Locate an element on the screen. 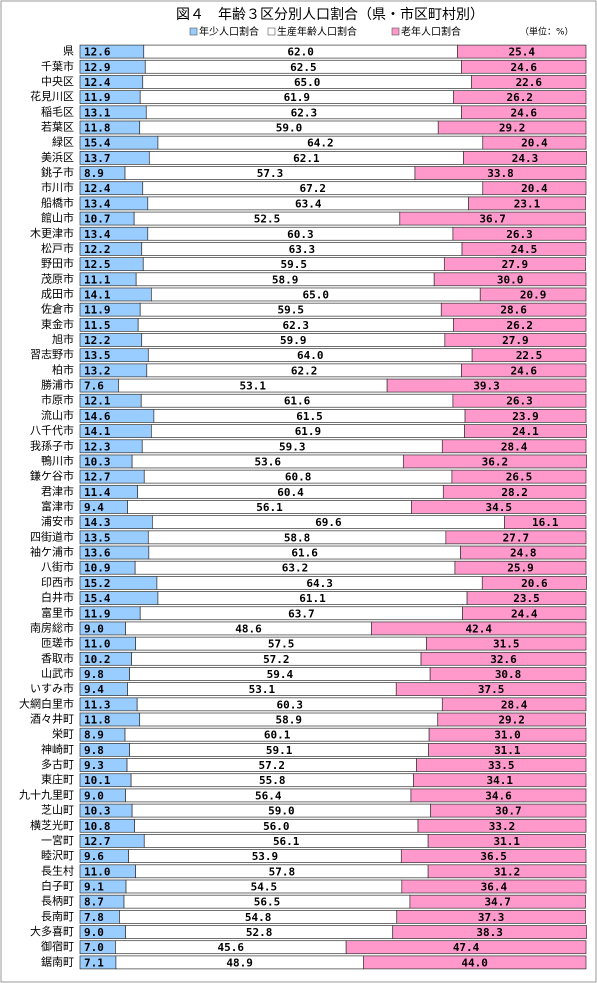 The image size is (597, 983). value-label: 59.4 is located at coordinates (280, 674).